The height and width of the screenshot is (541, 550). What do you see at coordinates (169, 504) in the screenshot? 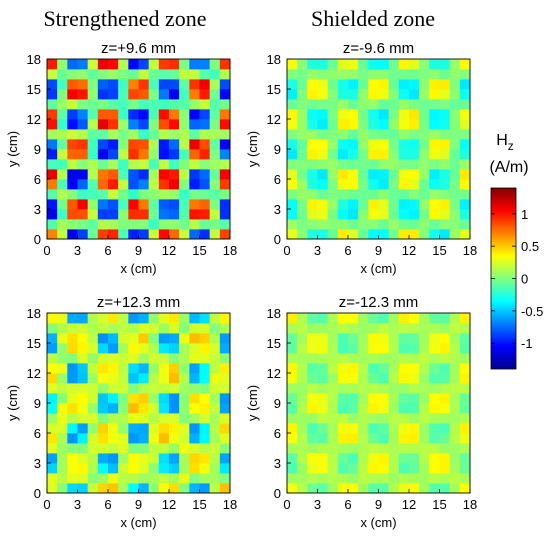
I see `x-tick-label: 12` at bounding box center [169, 504].